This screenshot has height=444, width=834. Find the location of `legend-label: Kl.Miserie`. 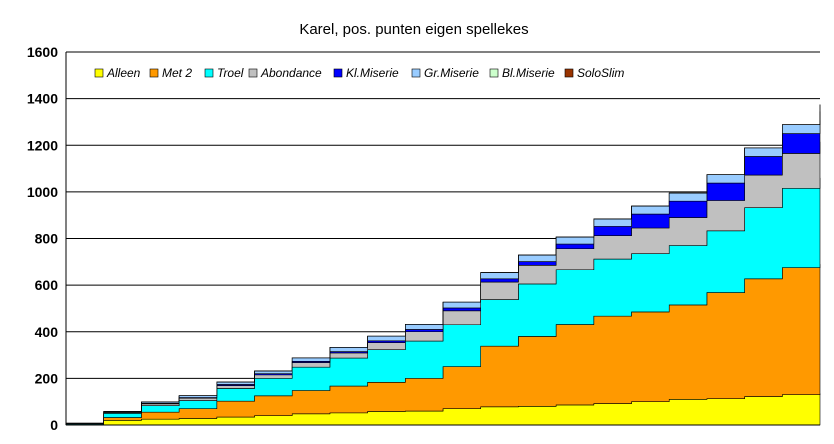

legend-label: Kl.Miserie is located at coordinates (372, 73).